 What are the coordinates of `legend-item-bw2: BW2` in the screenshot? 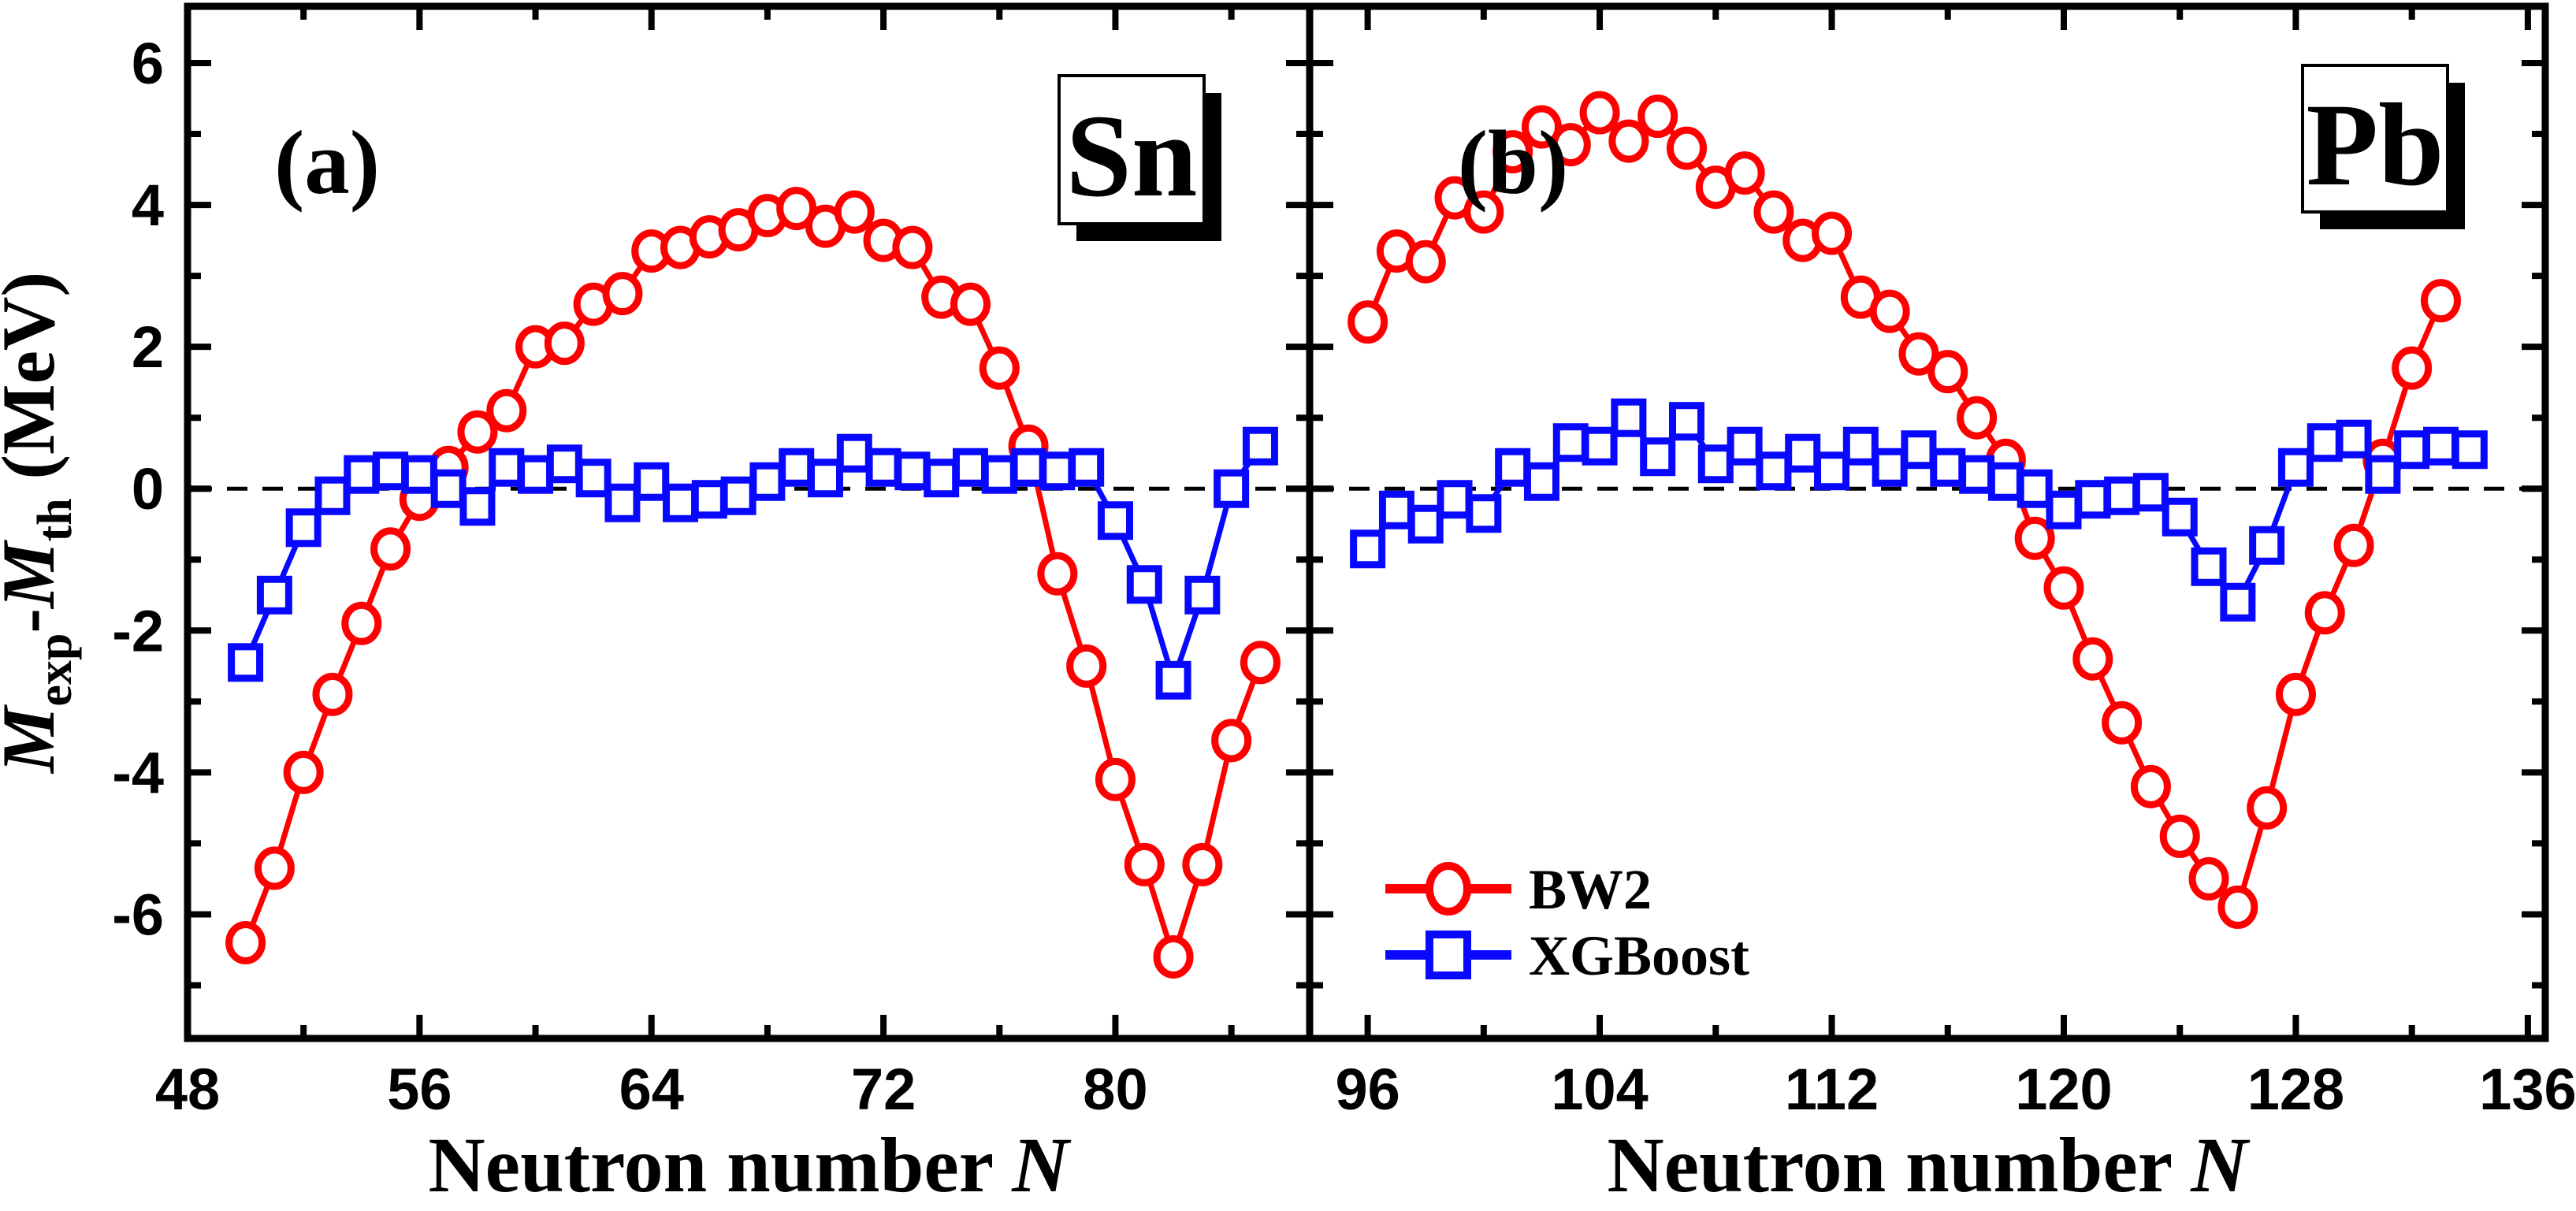 It's located at (1518, 890).